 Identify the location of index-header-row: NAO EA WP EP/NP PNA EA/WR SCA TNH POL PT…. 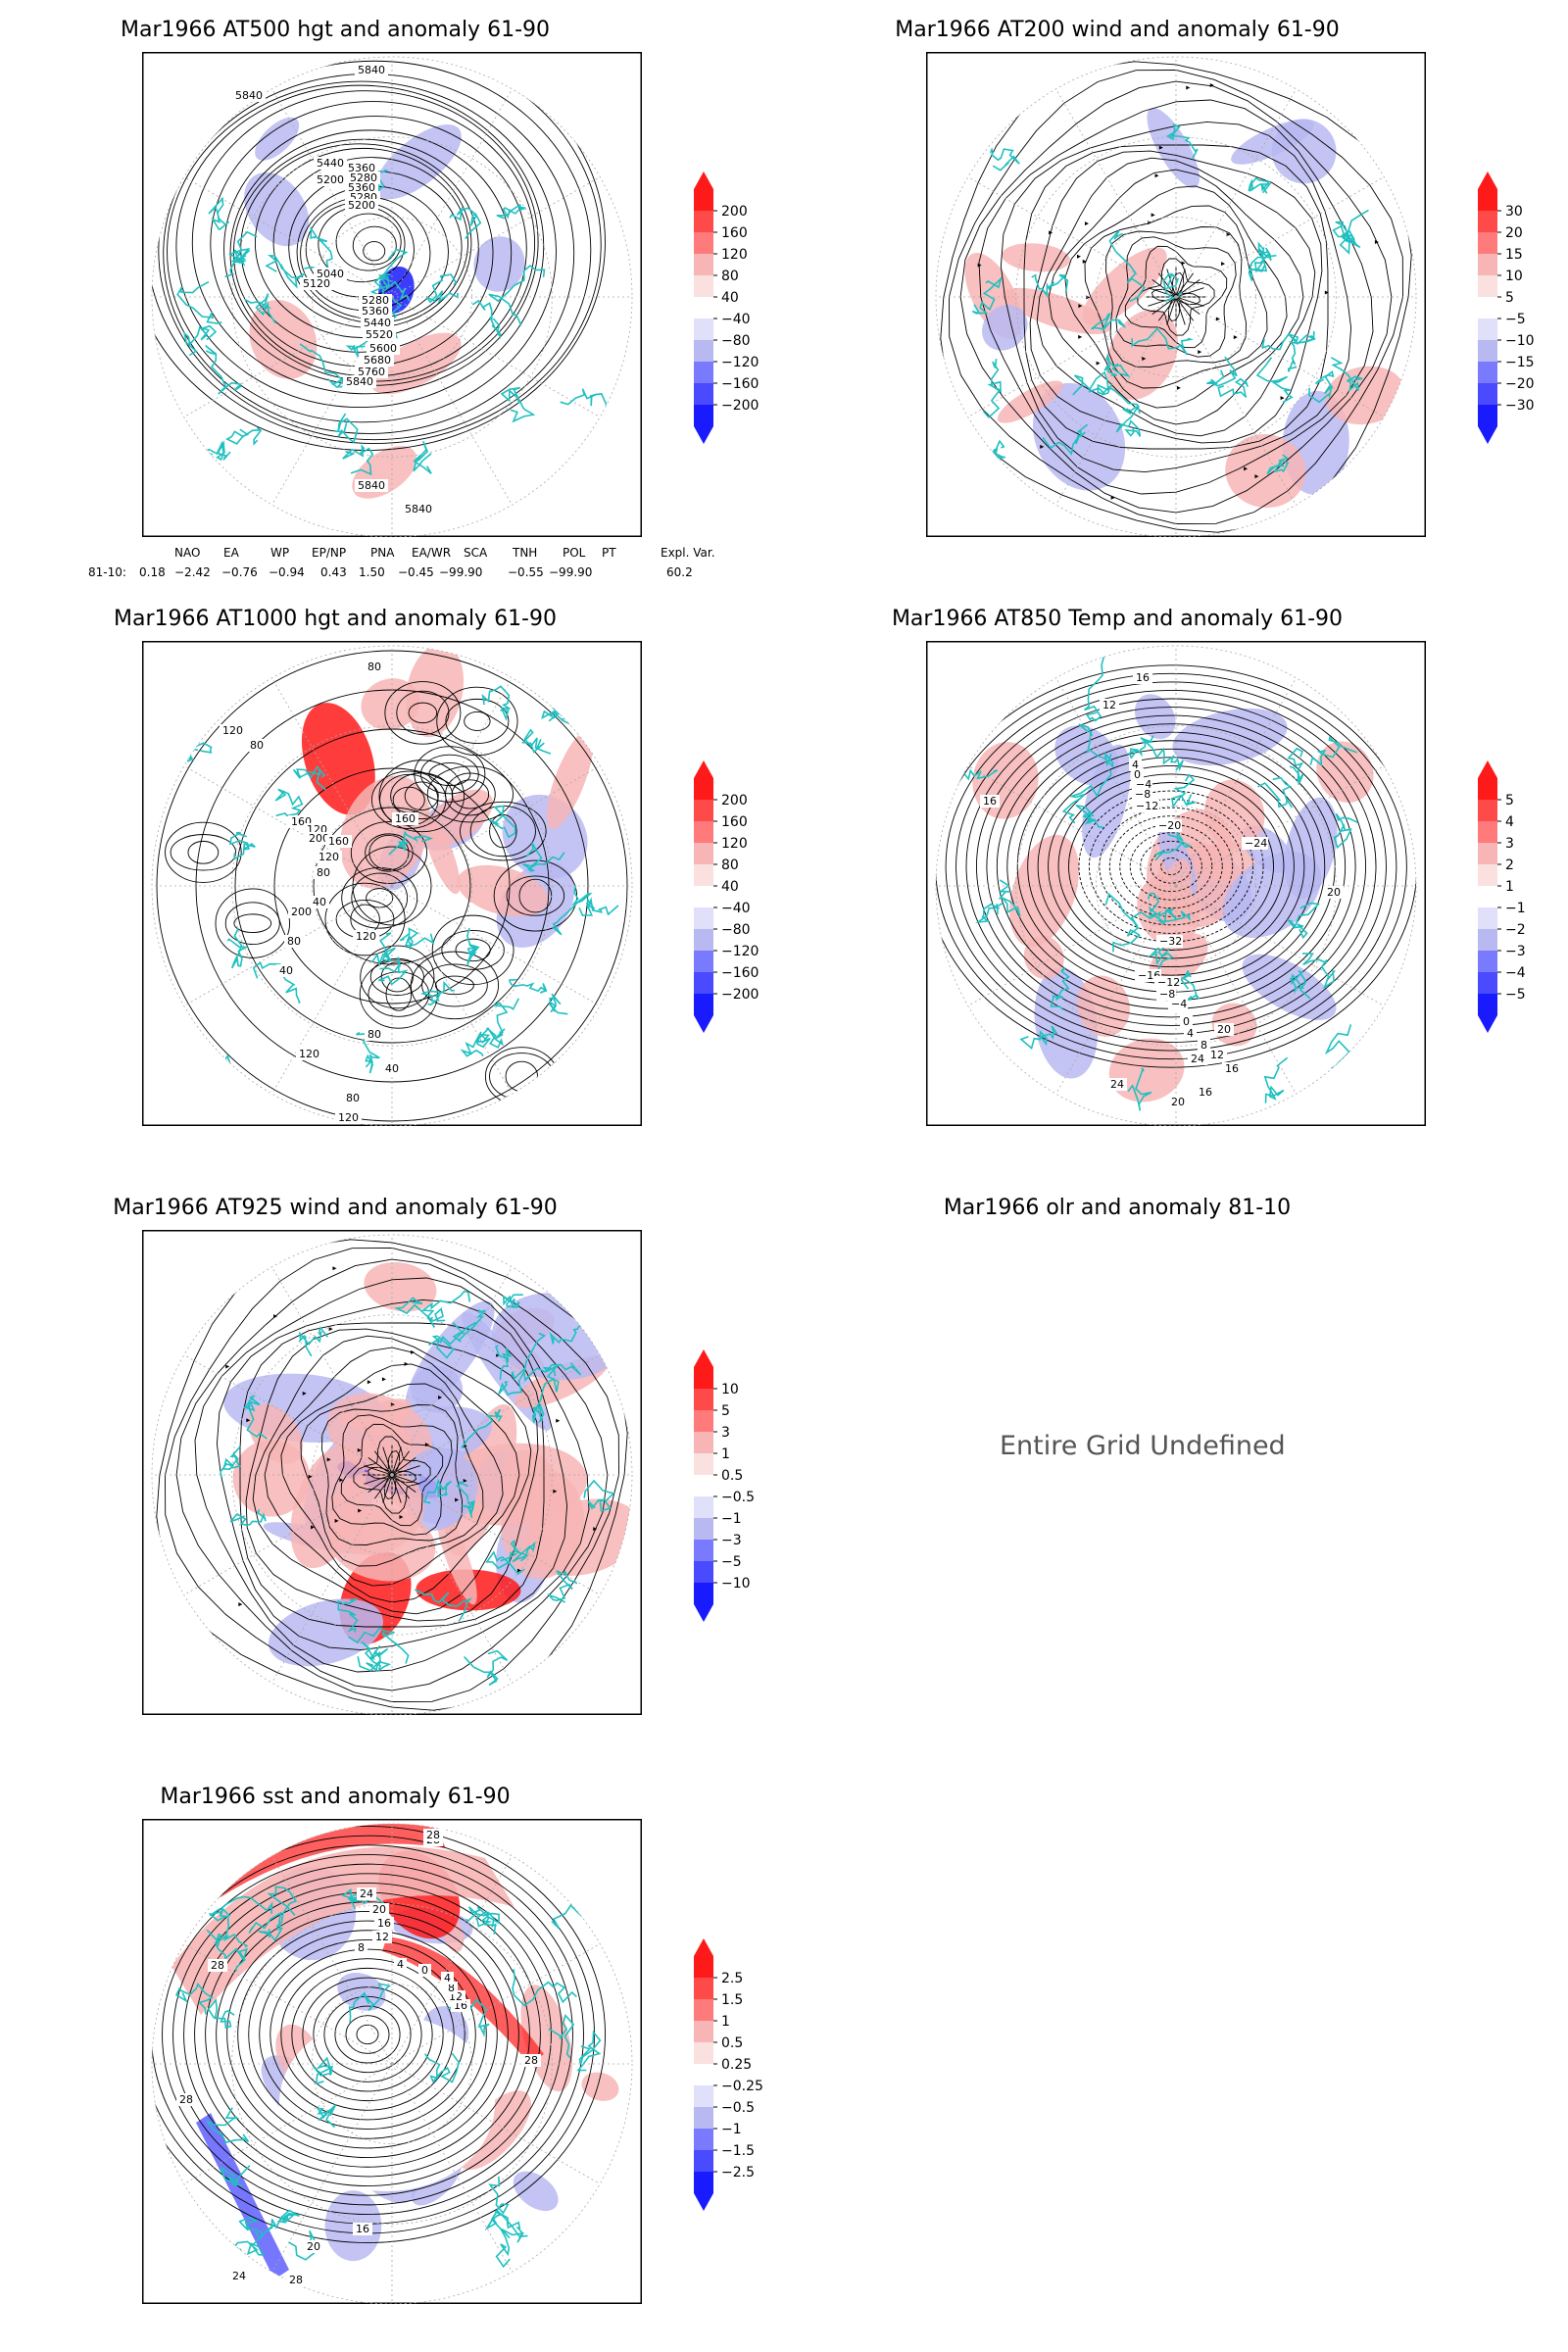
(411, 554).